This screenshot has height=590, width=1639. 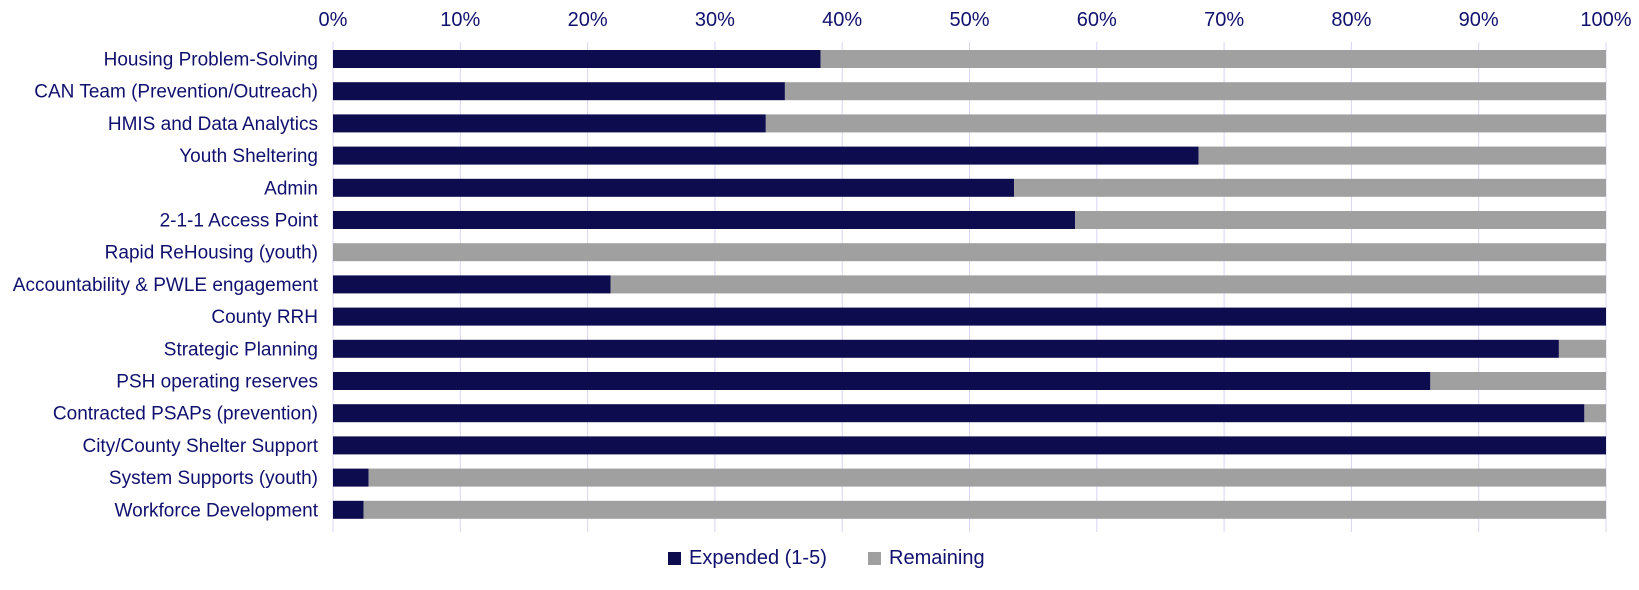 What do you see at coordinates (185, 414) in the screenshot?
I see `category-label: Contracted PSAPs (prevention)` at bounding box center [185, 414].